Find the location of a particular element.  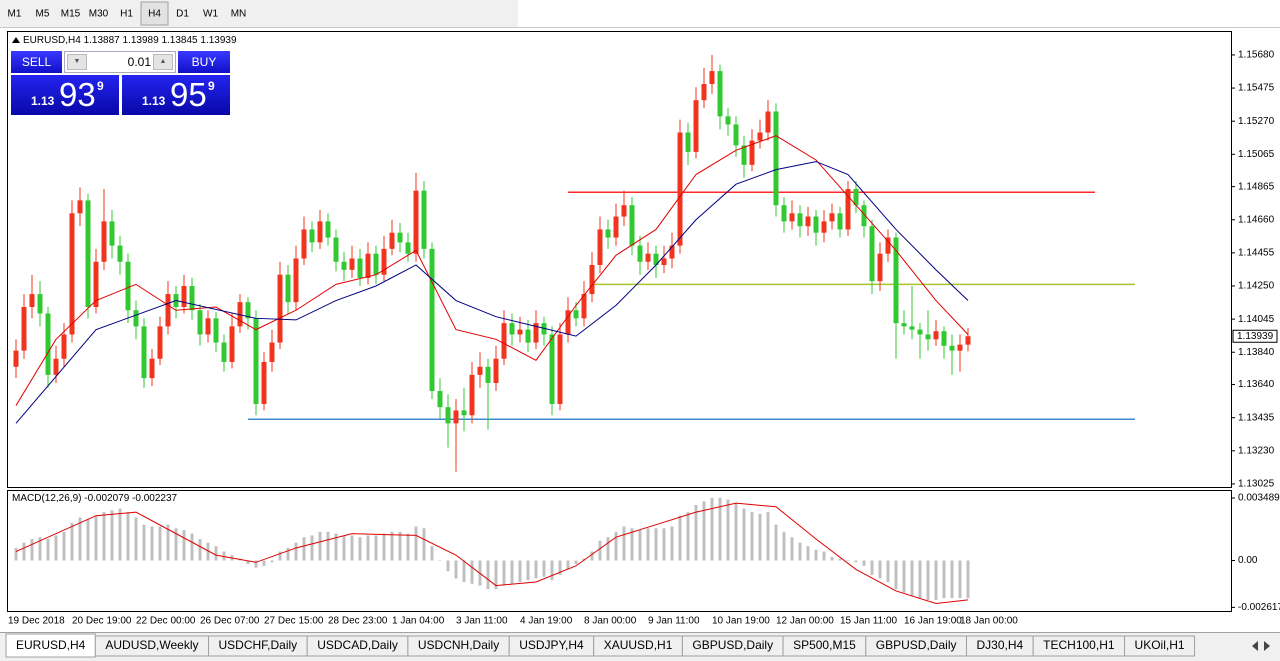

x-tick-label: 20 Dec 19:00 is located at coordinates (102, 621).